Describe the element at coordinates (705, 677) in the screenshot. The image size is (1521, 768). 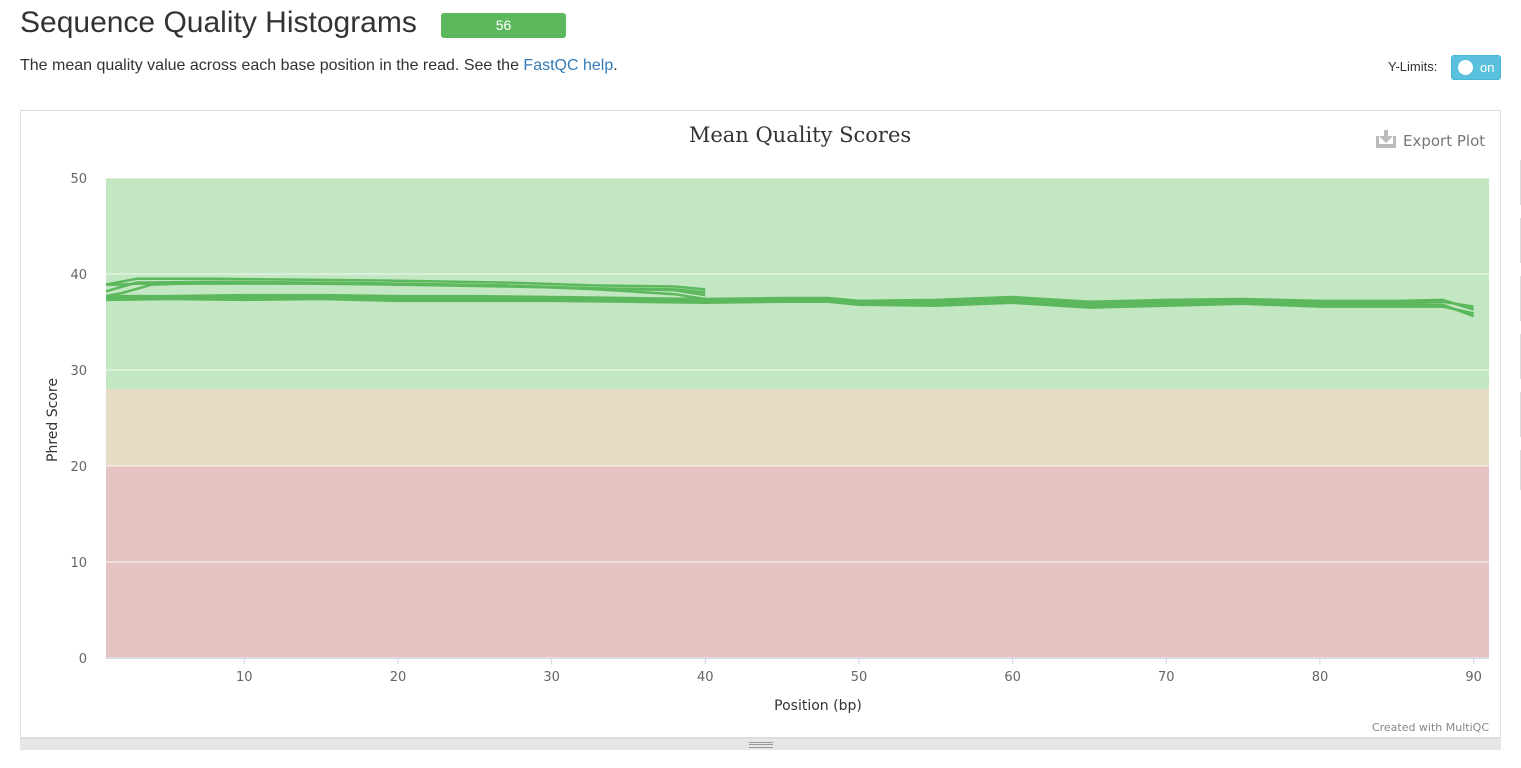
I see `x-tick-label-40: 40` at that location.